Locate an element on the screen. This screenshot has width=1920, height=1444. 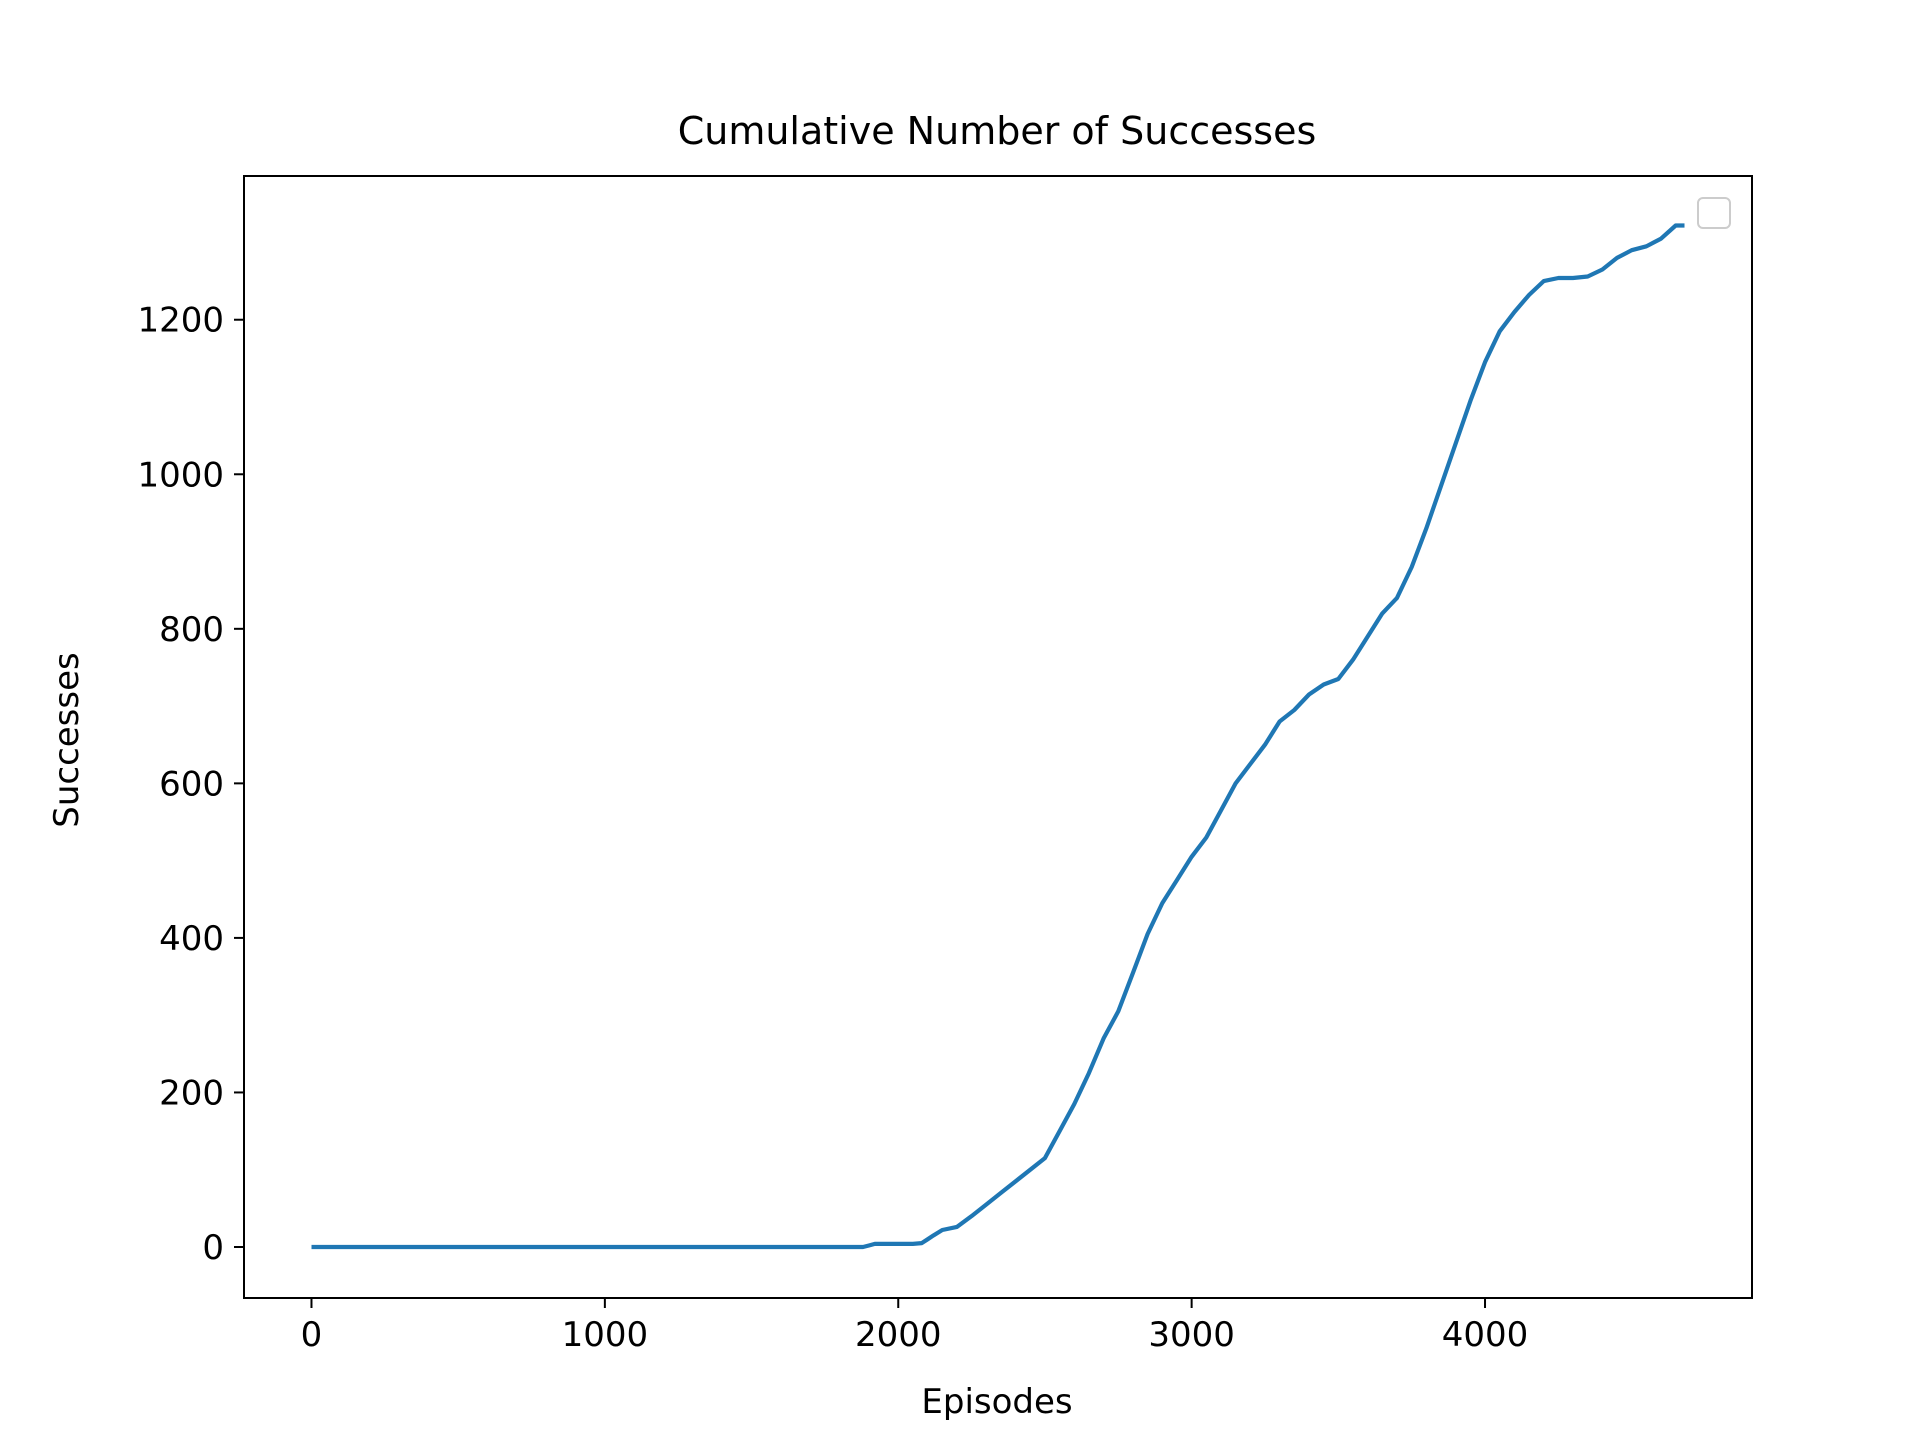
x-tick-label: 2000 is located at coordinates (898, 1335).